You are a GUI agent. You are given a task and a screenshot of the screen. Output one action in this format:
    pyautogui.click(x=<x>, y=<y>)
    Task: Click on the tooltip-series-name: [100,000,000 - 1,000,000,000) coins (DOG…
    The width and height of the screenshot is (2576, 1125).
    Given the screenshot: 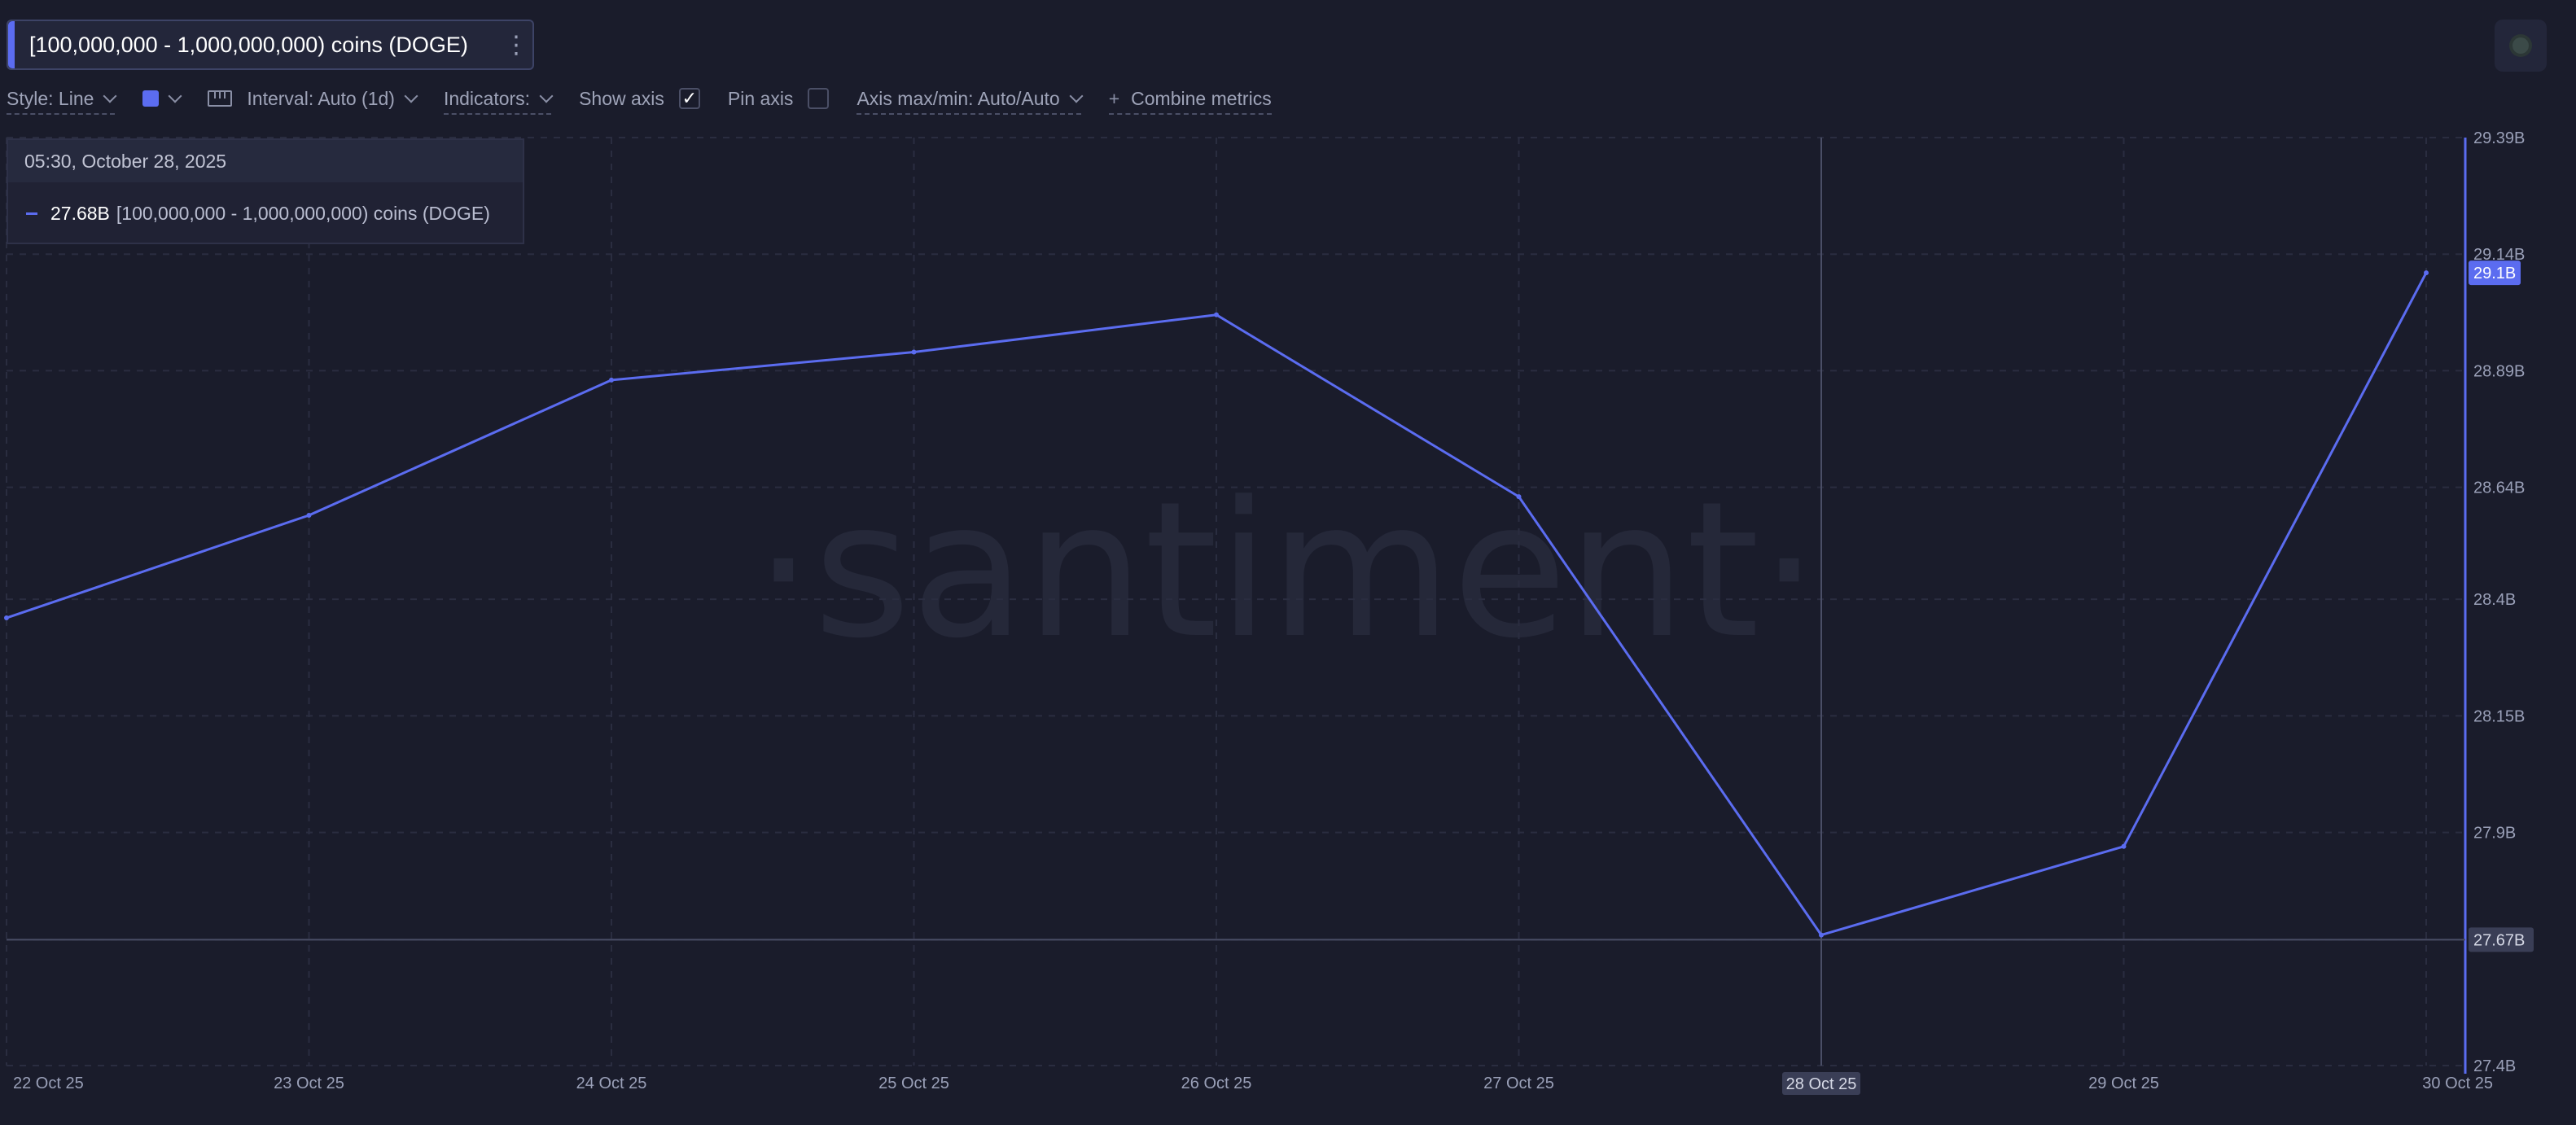 What is the action you would take?
    pyautogui.click(x=303, y=213)
    